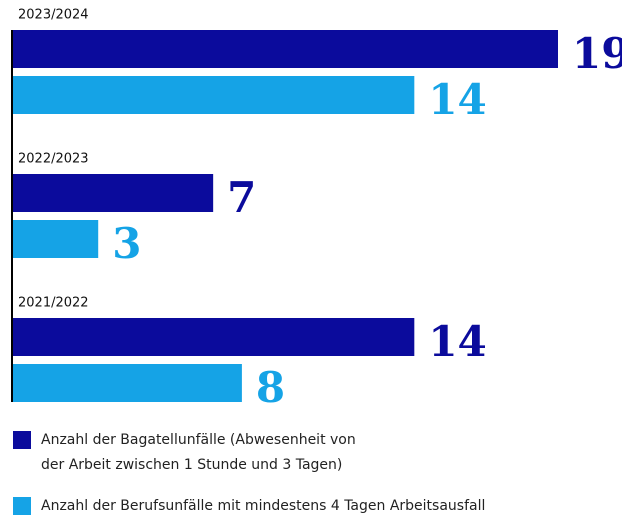 This screenshot has height=519, width=622. I want to click on data-label: 7, so click(241, 197).